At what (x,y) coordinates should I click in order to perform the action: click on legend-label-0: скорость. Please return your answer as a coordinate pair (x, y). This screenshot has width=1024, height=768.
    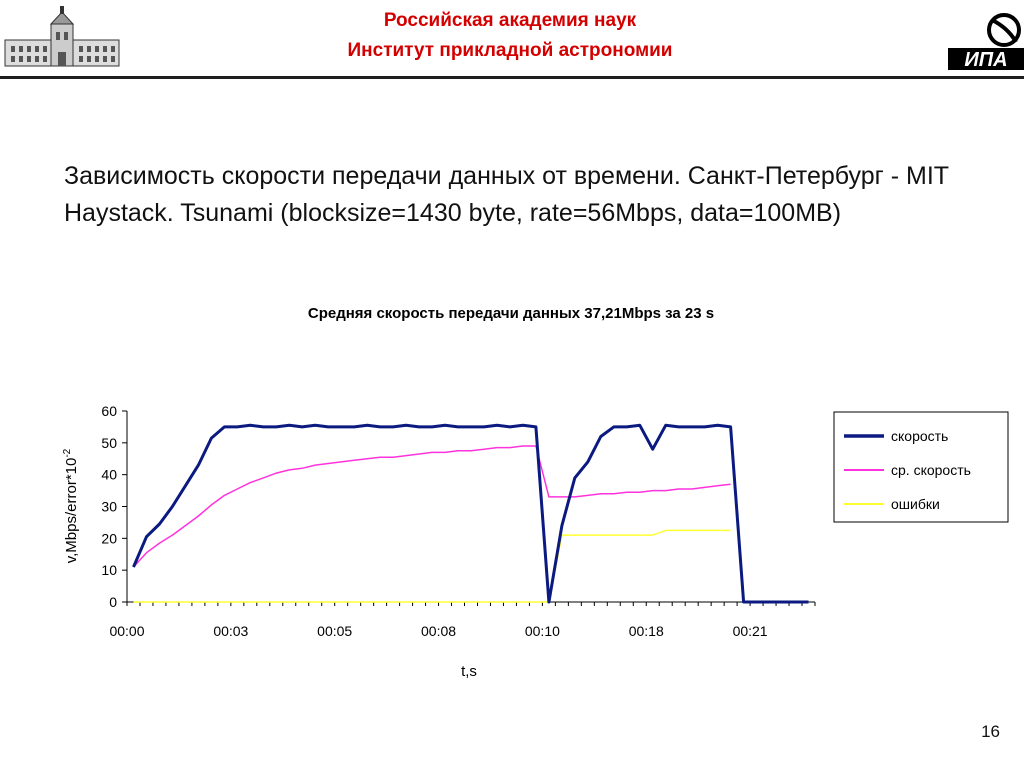
    Looking at the image, I should click on (919, 436).